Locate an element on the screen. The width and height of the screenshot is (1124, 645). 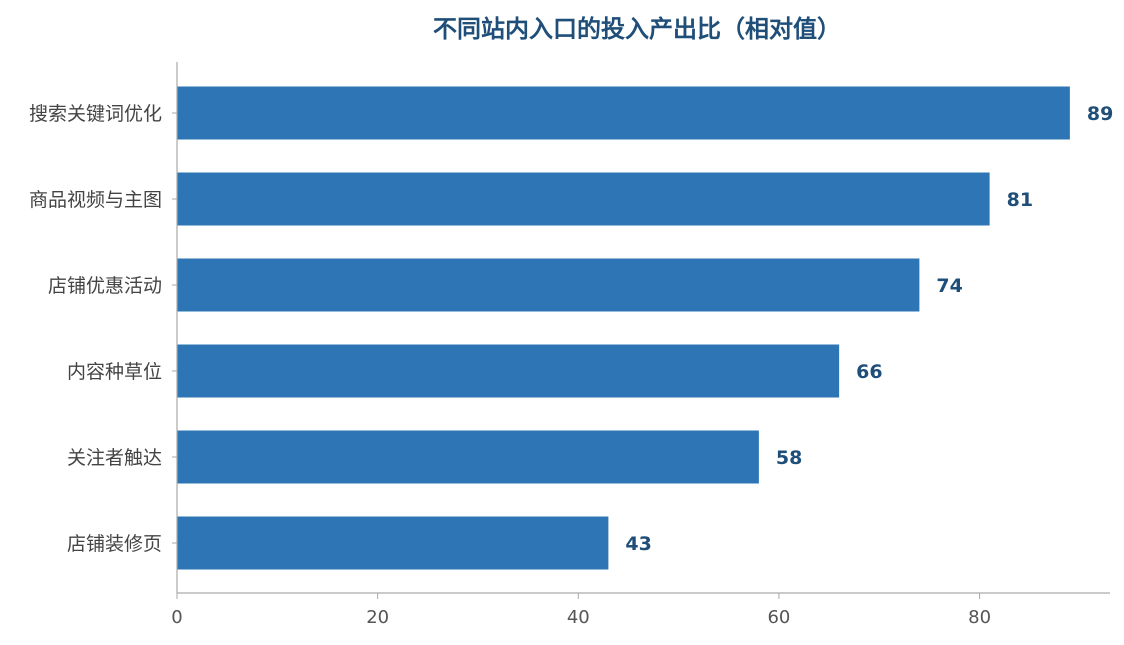
data-label-2: 74 is located at coordinates (949, 286).